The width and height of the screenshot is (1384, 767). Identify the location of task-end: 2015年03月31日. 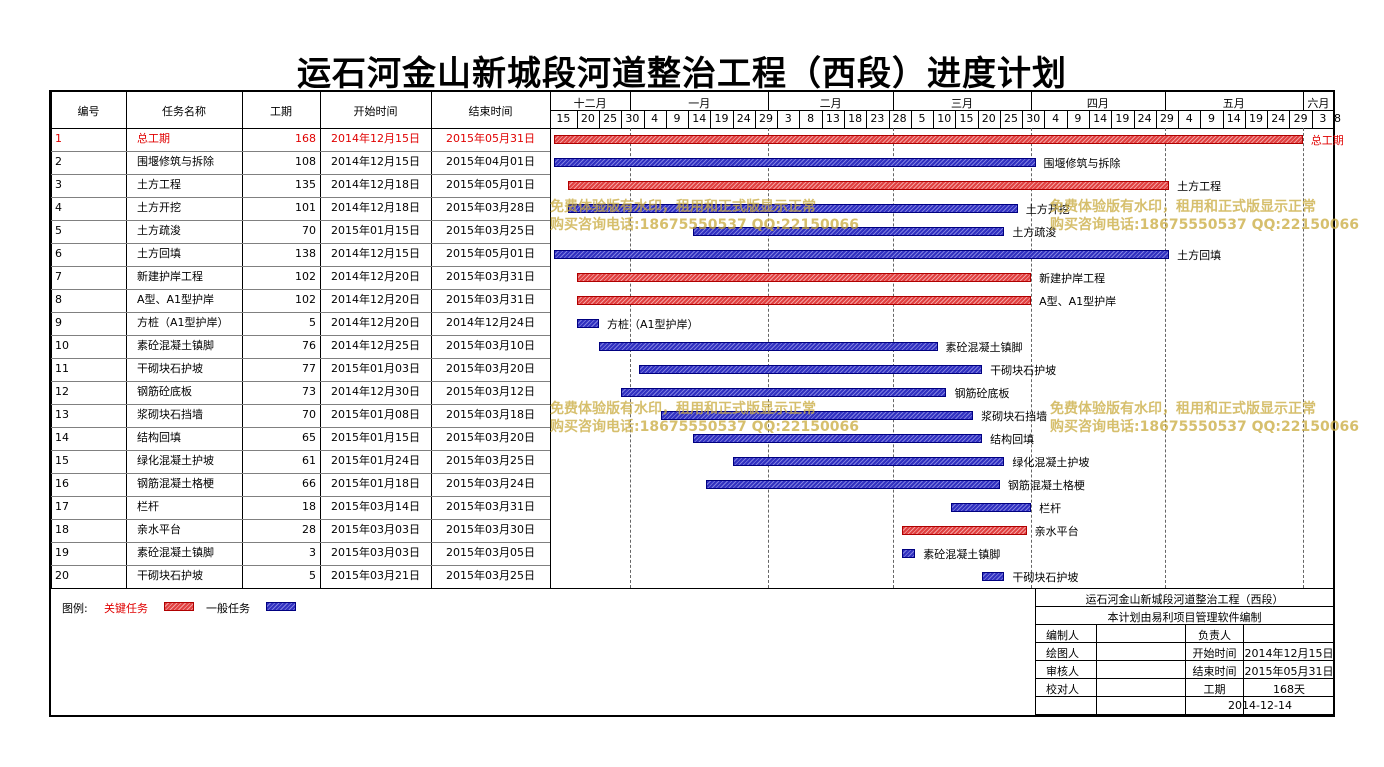
(490, 276).